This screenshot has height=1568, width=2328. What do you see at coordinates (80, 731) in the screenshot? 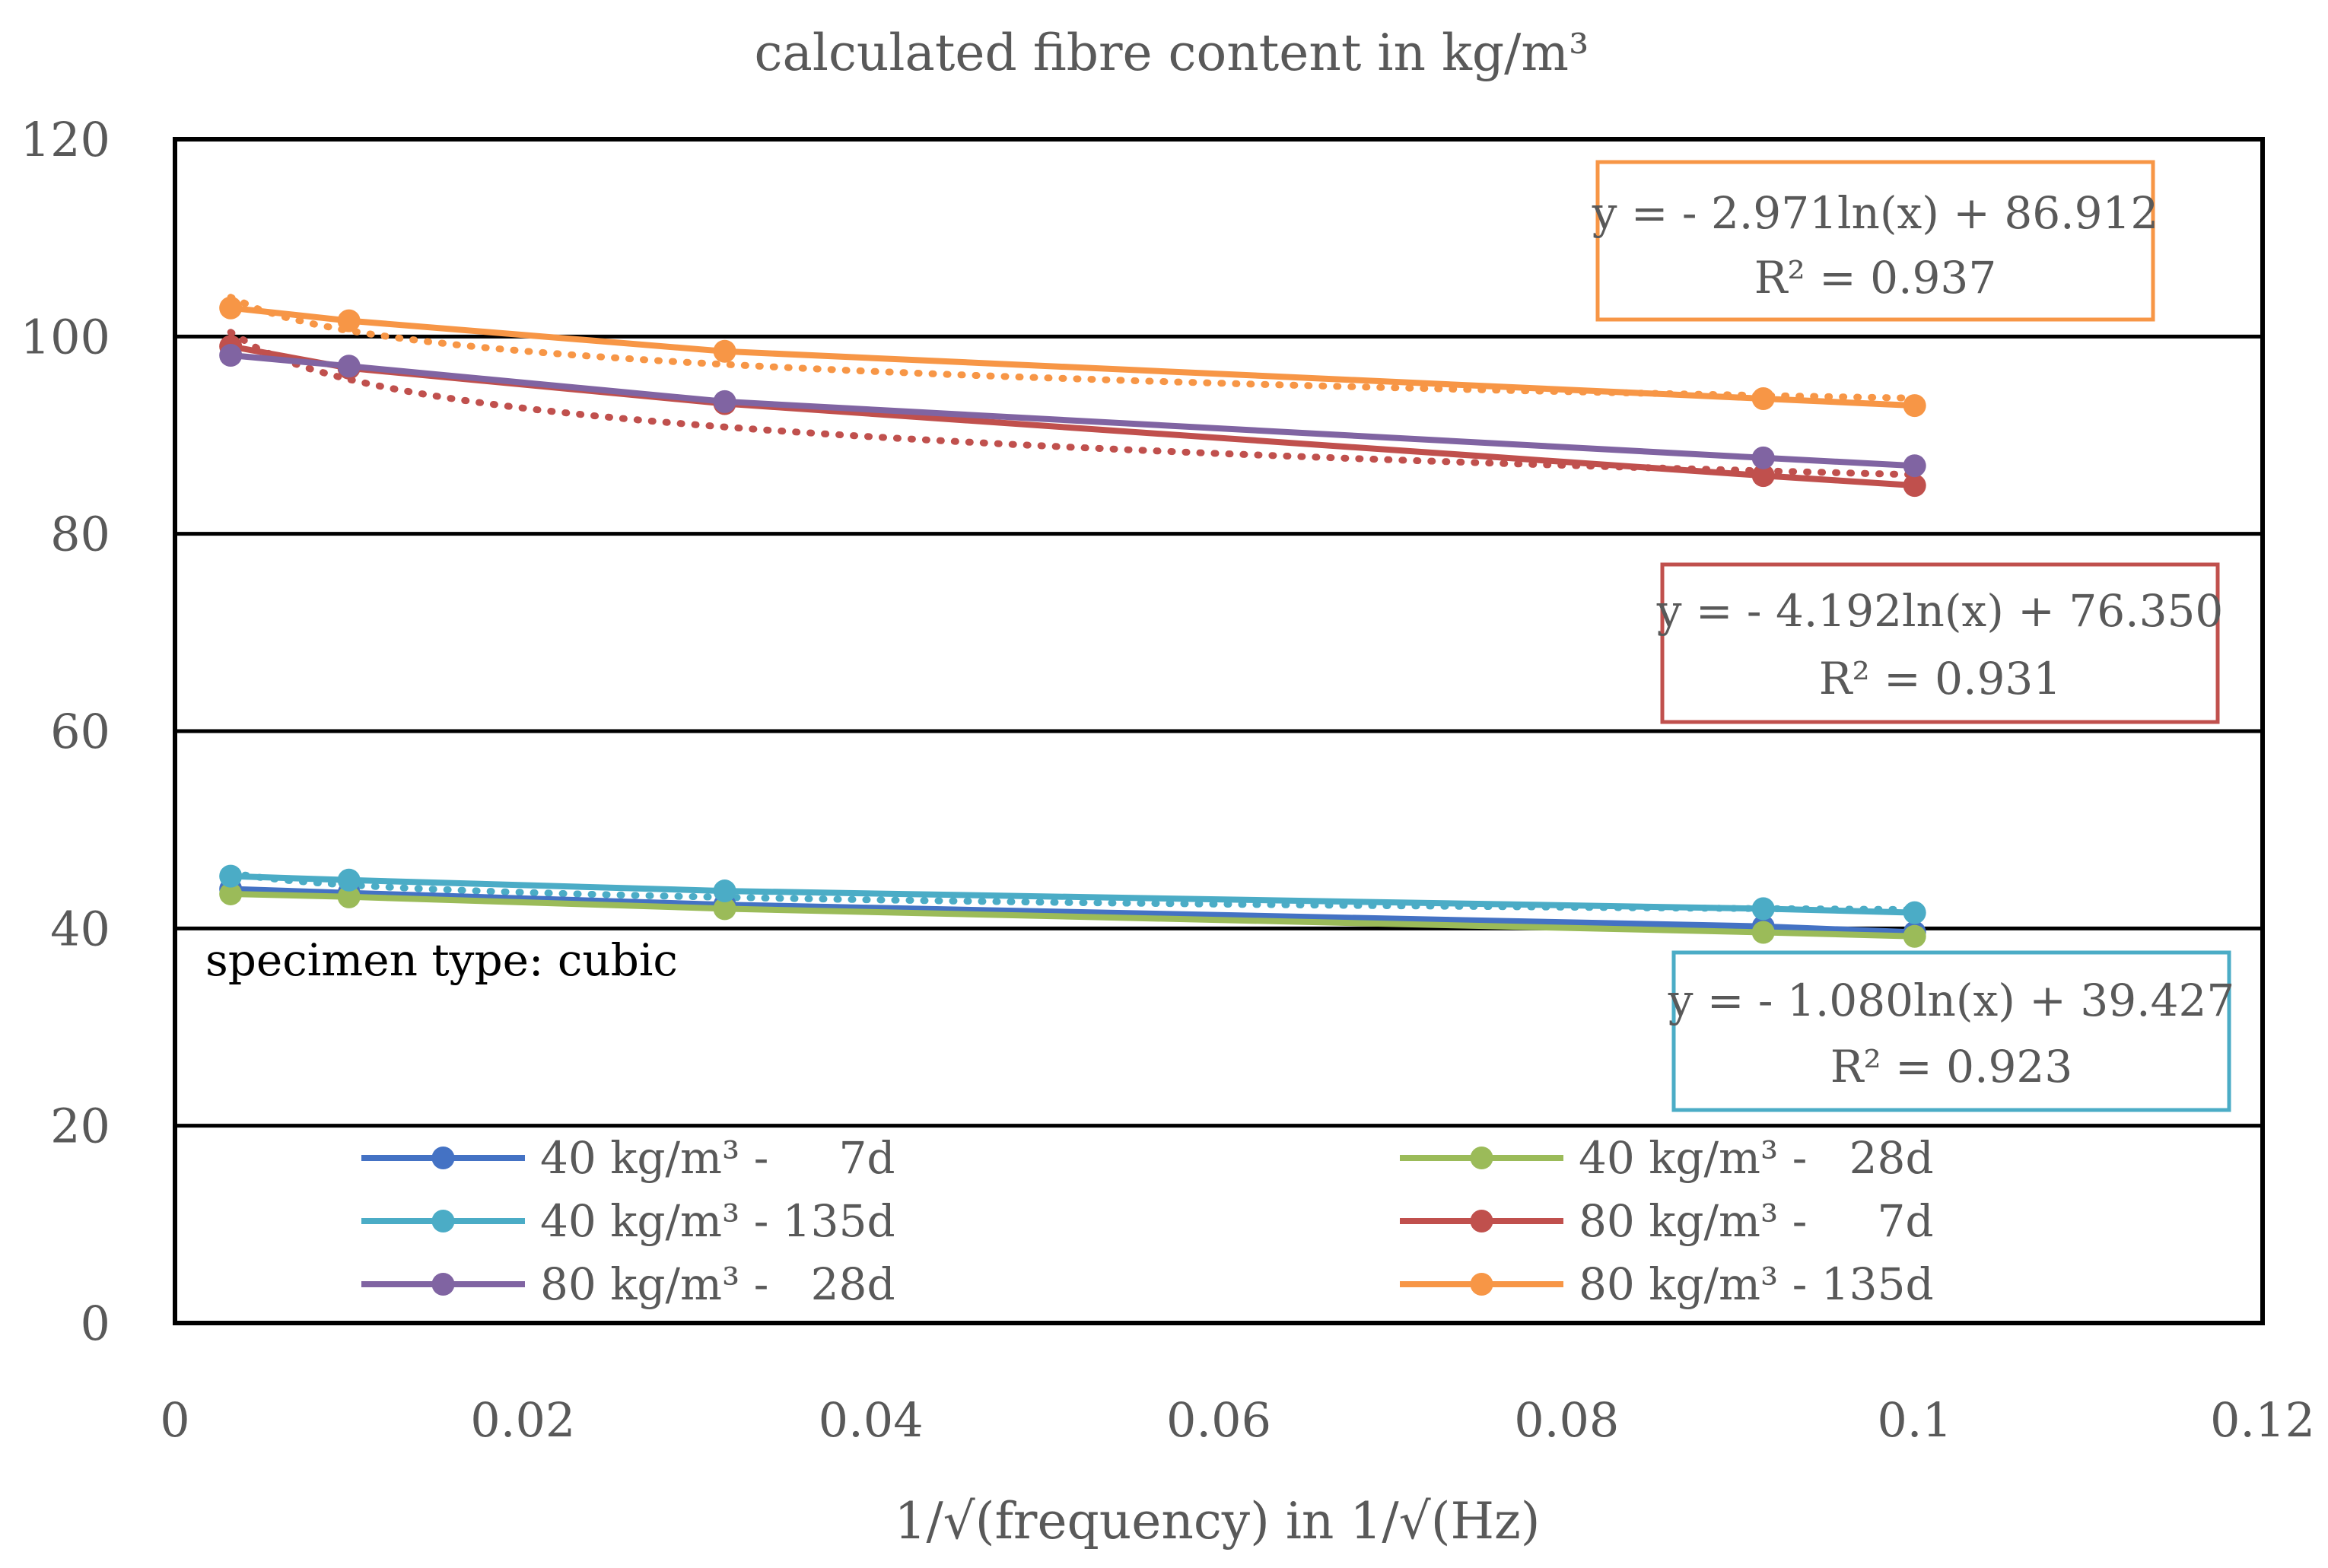
I see `y-tick-label: 60` at bounding box center [80, 731].